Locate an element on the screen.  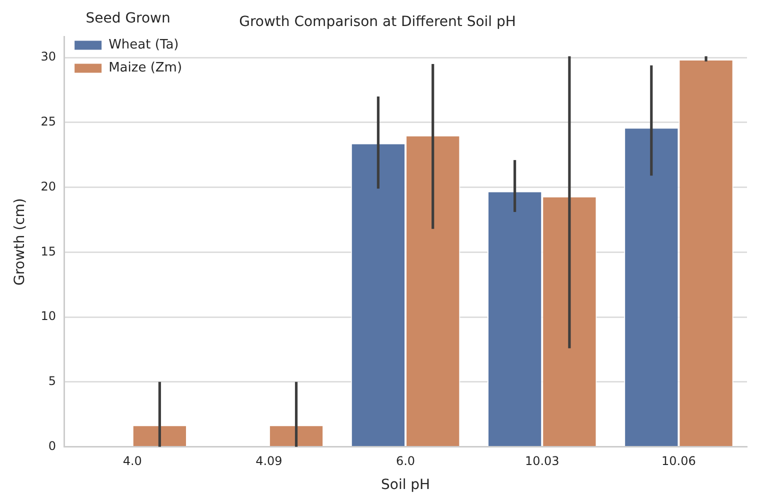
x-tick-label: 10.03 is located at coordinates (542, 461).